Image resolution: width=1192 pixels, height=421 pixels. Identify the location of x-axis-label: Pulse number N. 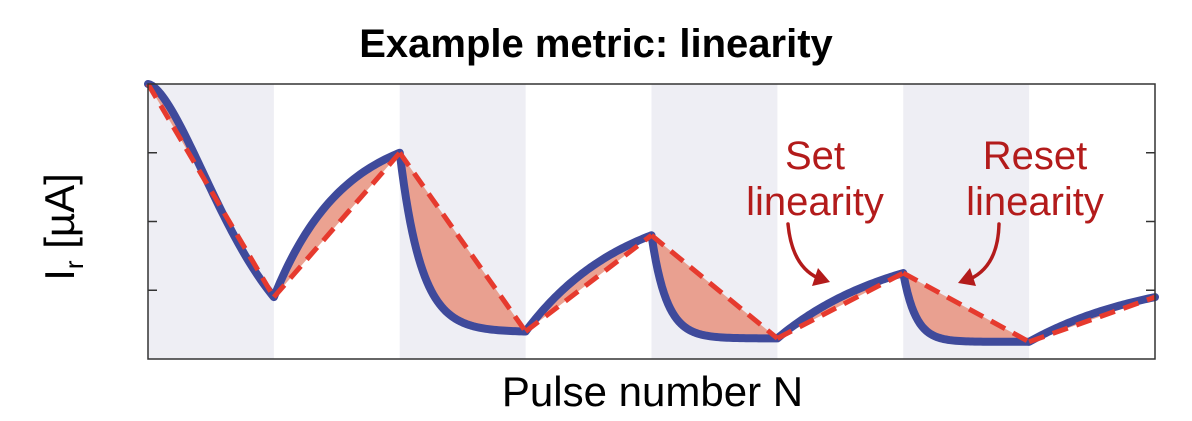
(652, 391).